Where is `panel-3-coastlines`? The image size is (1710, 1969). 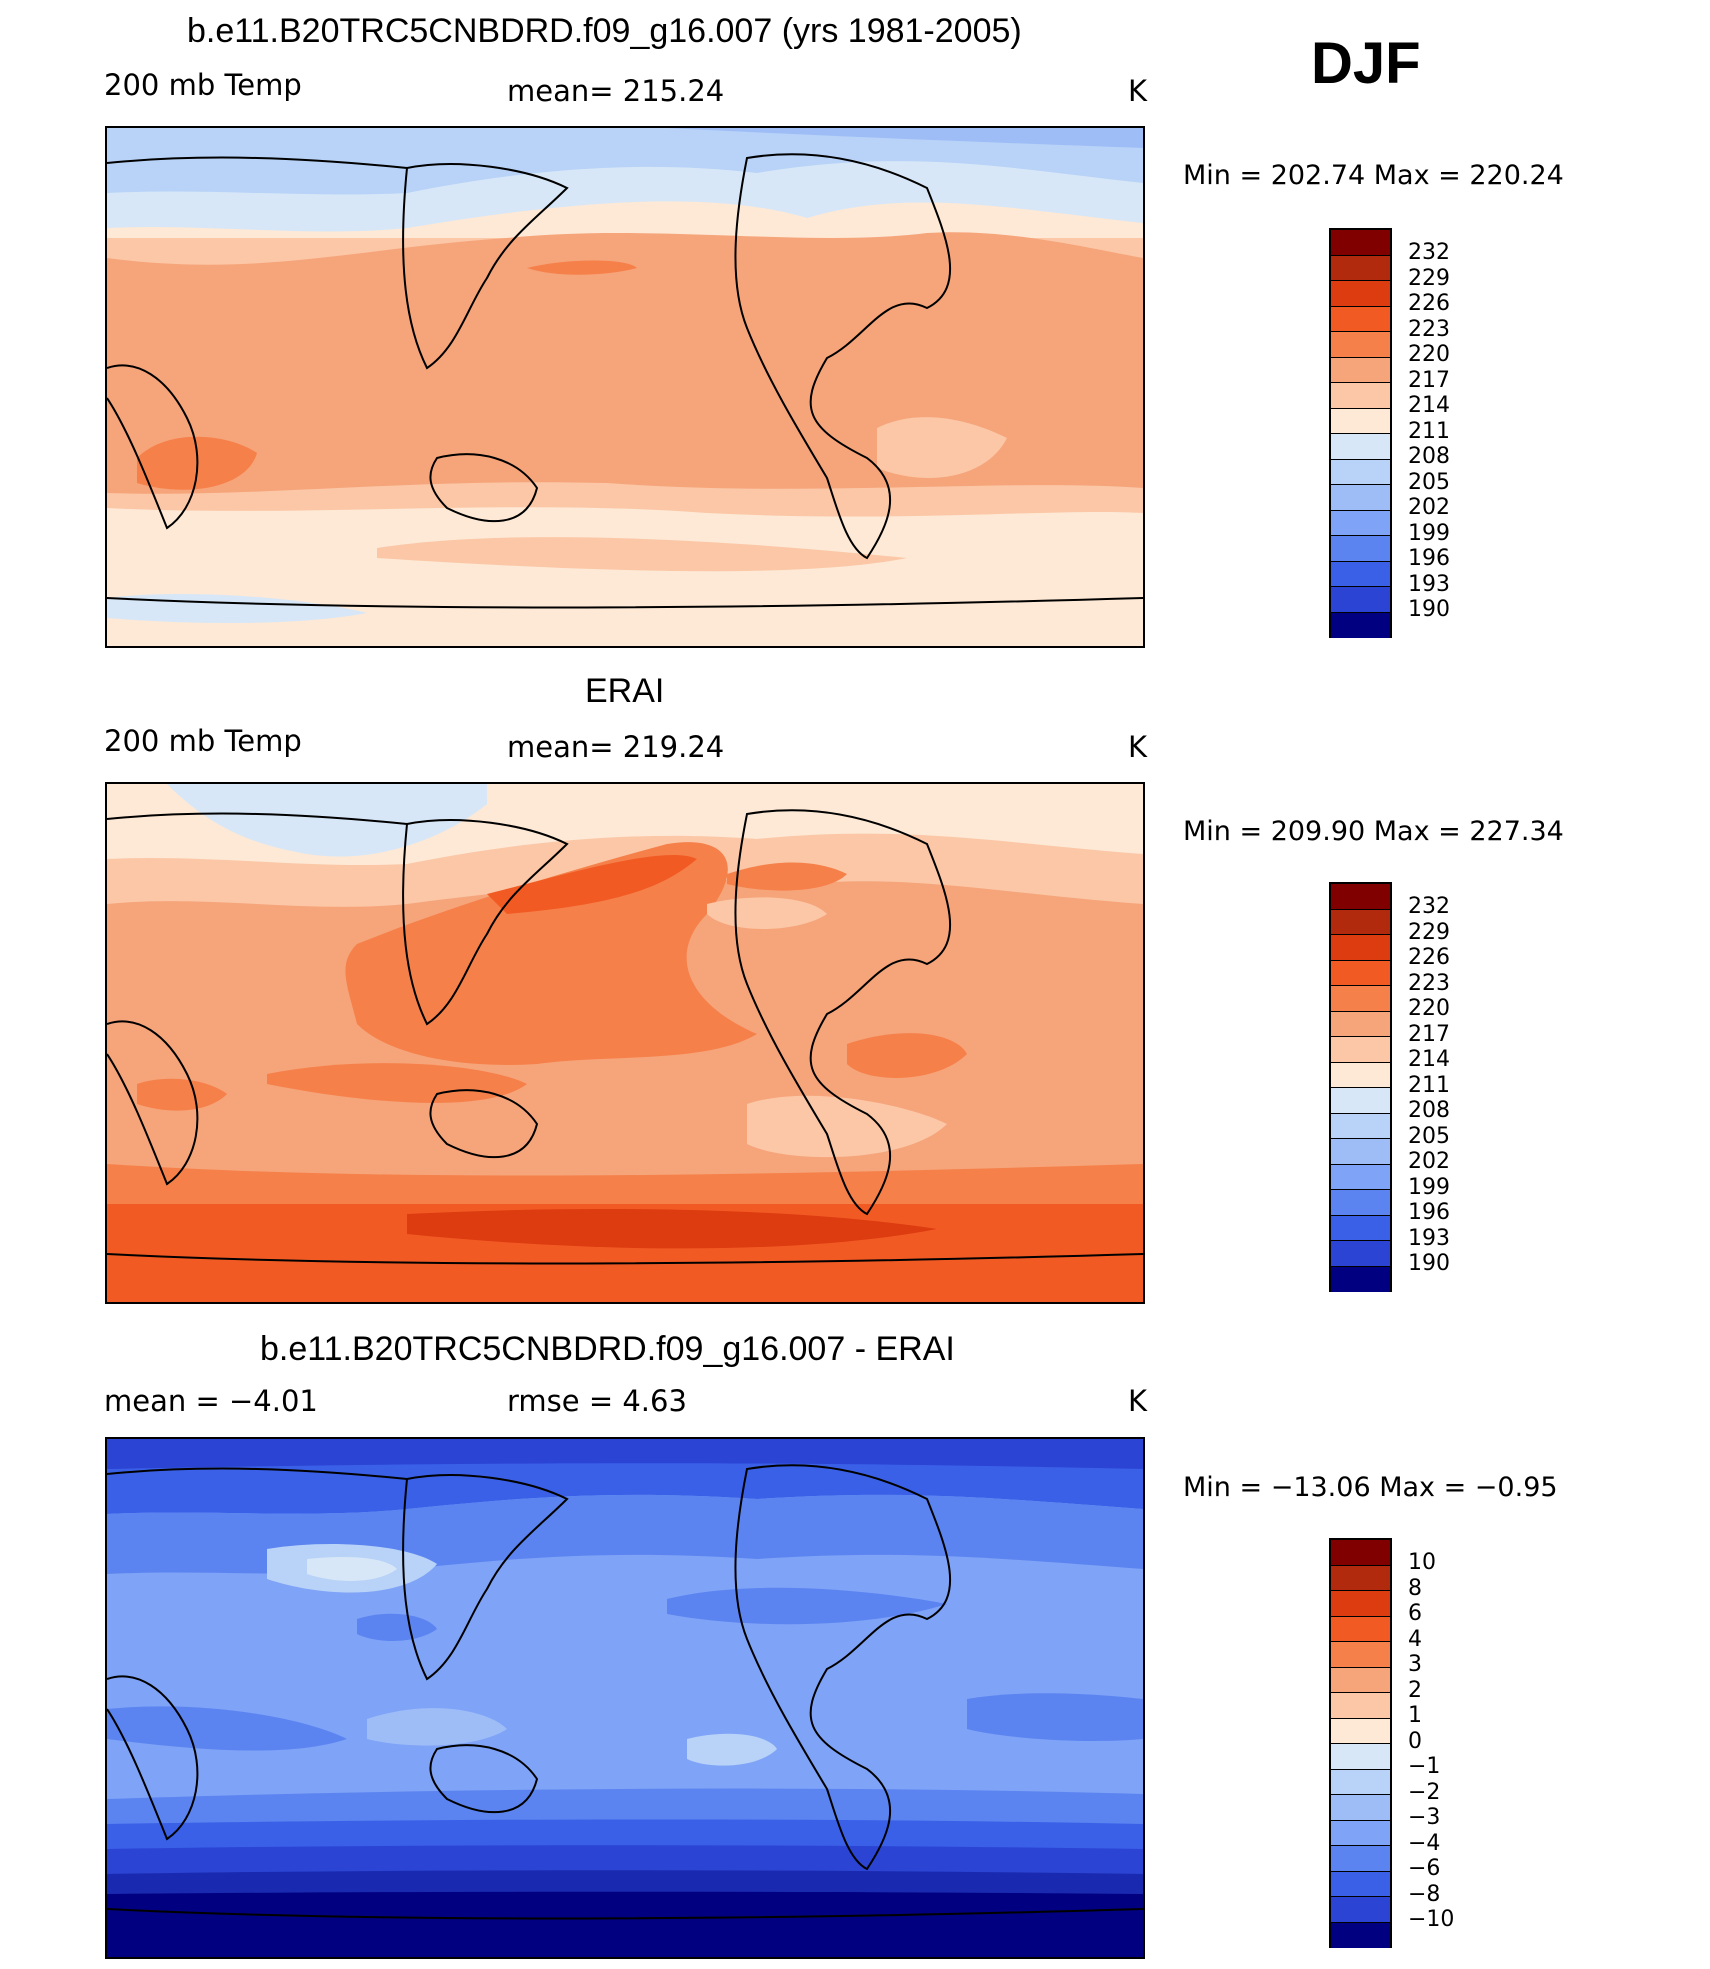 panel-3-coastlines is located at coordinates (625, 1692).